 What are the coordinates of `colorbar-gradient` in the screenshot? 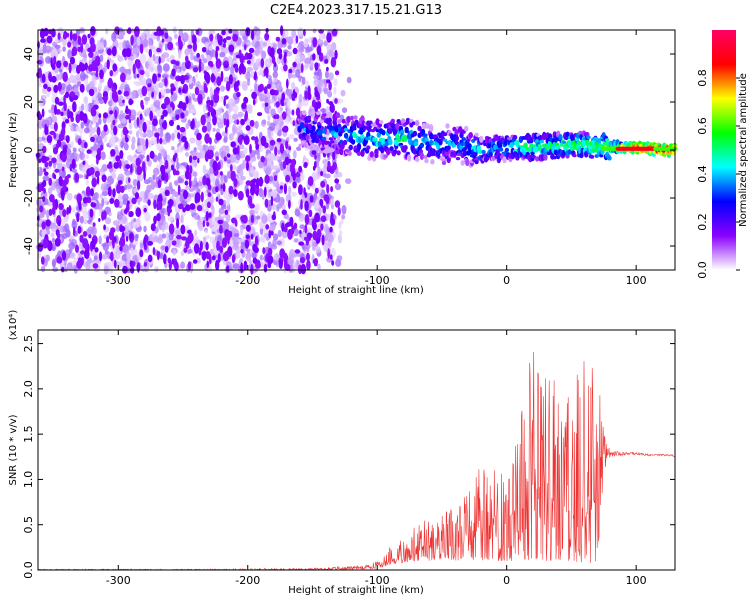 It's located at (724, 150).